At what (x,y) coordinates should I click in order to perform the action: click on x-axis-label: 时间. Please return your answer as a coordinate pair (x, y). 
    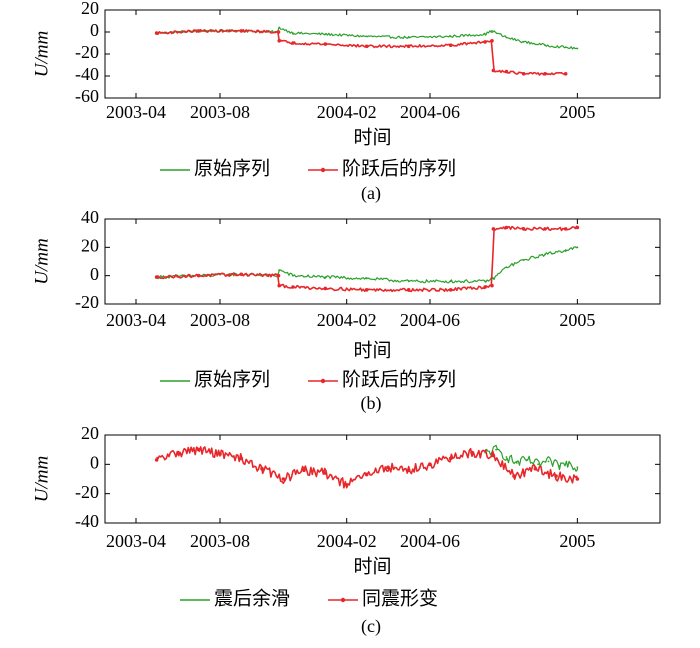
    Looking at the image, I should click on (372, 350).